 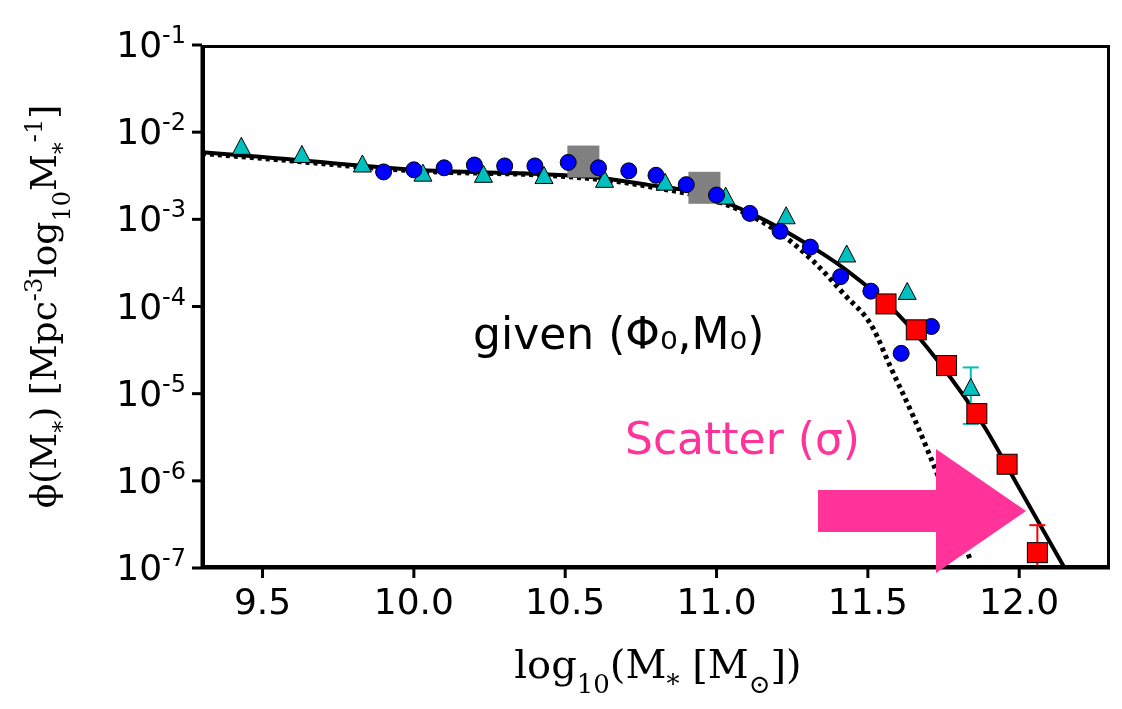 What do you see at coordinates (1019, 601) in the screenshot?
I see `x-tick-label: 12.0` at bounding box center [1019, 601].